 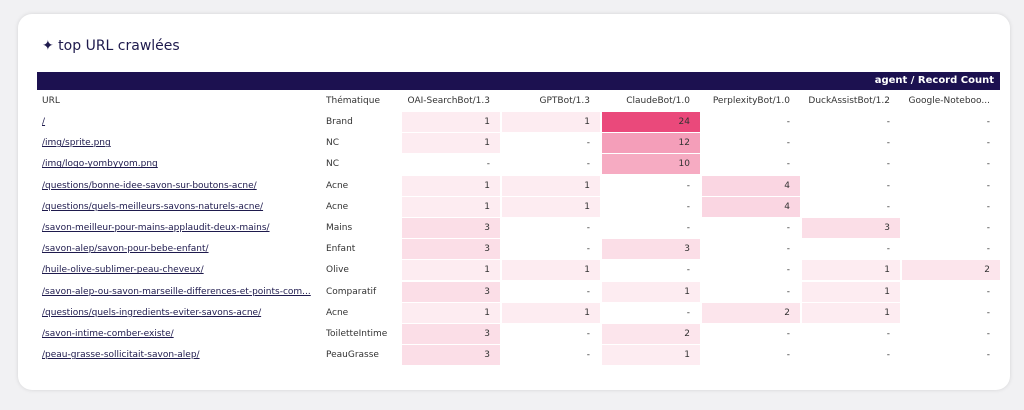 I want to click on theme-cell: Brand, so click(x=339, y=122).